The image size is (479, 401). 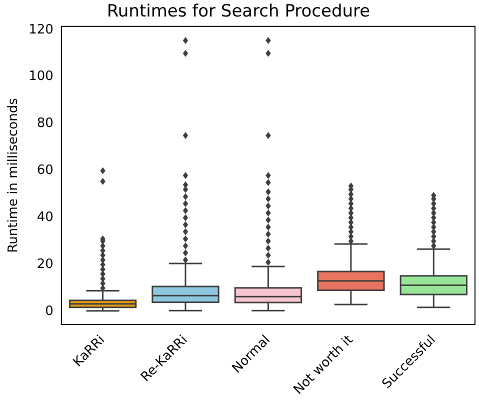 What do you see at coordinates (45, 124) in the screenshot?
I see `y-tick-label: 80` at bounding box center [45, 124].